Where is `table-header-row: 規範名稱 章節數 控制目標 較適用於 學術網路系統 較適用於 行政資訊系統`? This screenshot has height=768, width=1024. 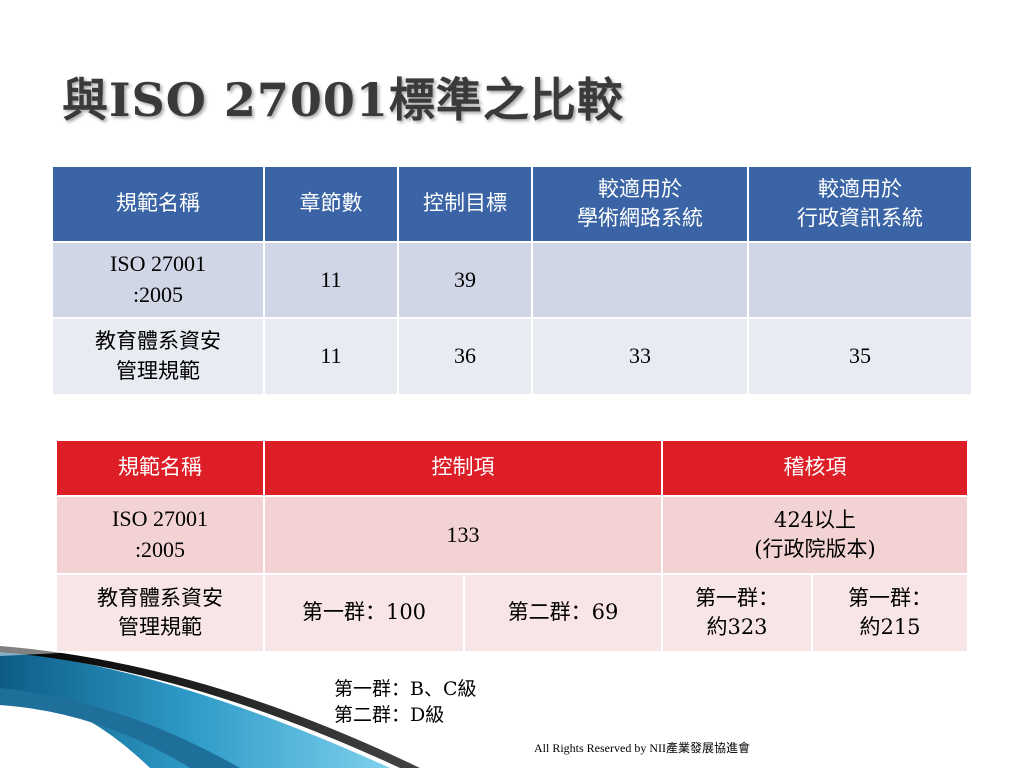
table-header-row: 規範名稱 章節數 控制目標 較適用於 學術網路系統 較適用於 行政資訊系統 is located at coordinates (512, 204).